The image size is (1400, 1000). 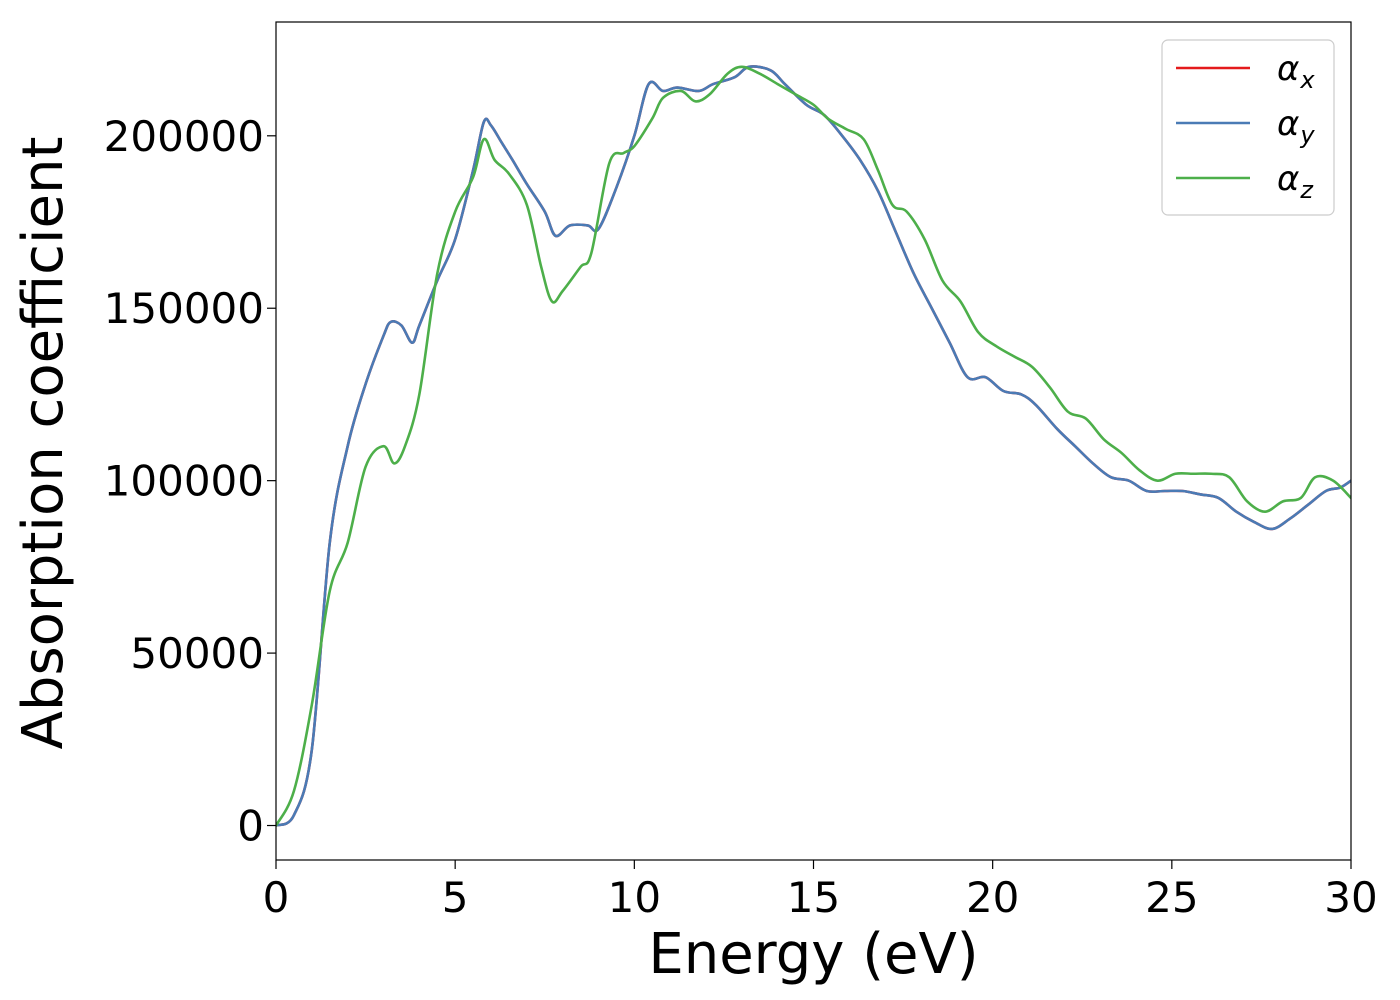 What do you see at coordinates (634, 897) in the screenshot?
I see `x-tick-label: 10` at bounding box center [634, 897].